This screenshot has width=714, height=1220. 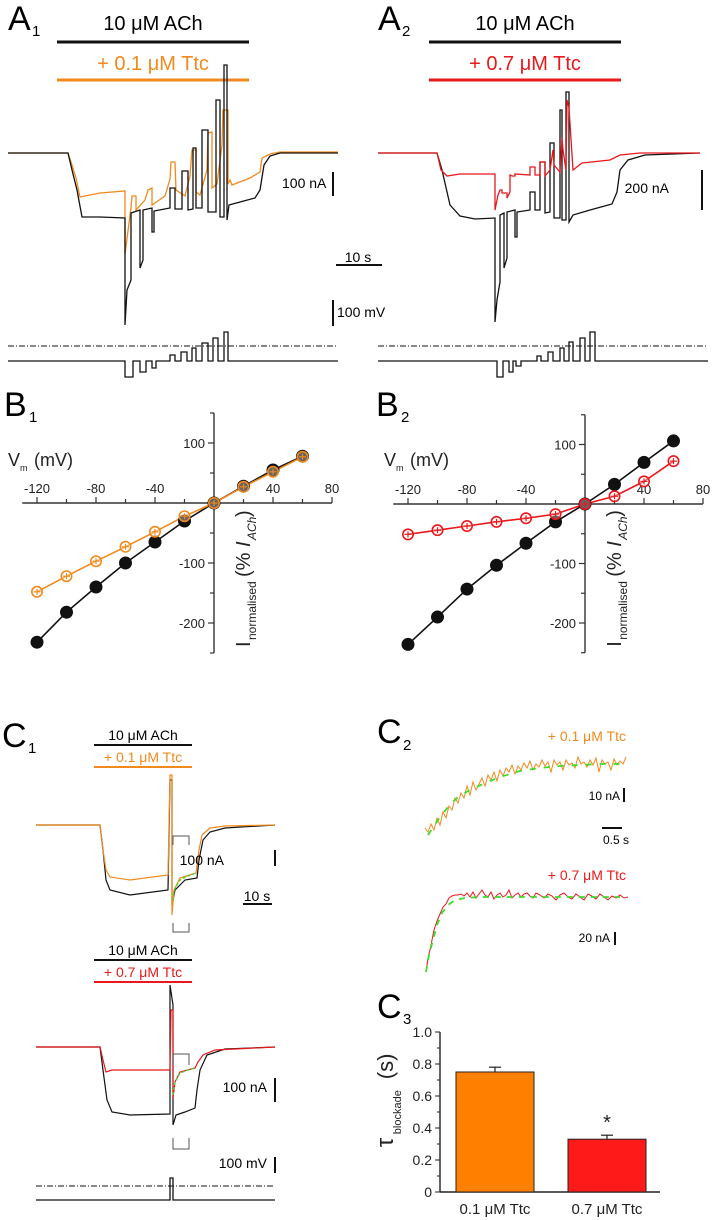 What do you see at coordinates (407, 745) in the screenshot?
I see `panel-sublabel-c2: 2` at bounding box center [407, 745].